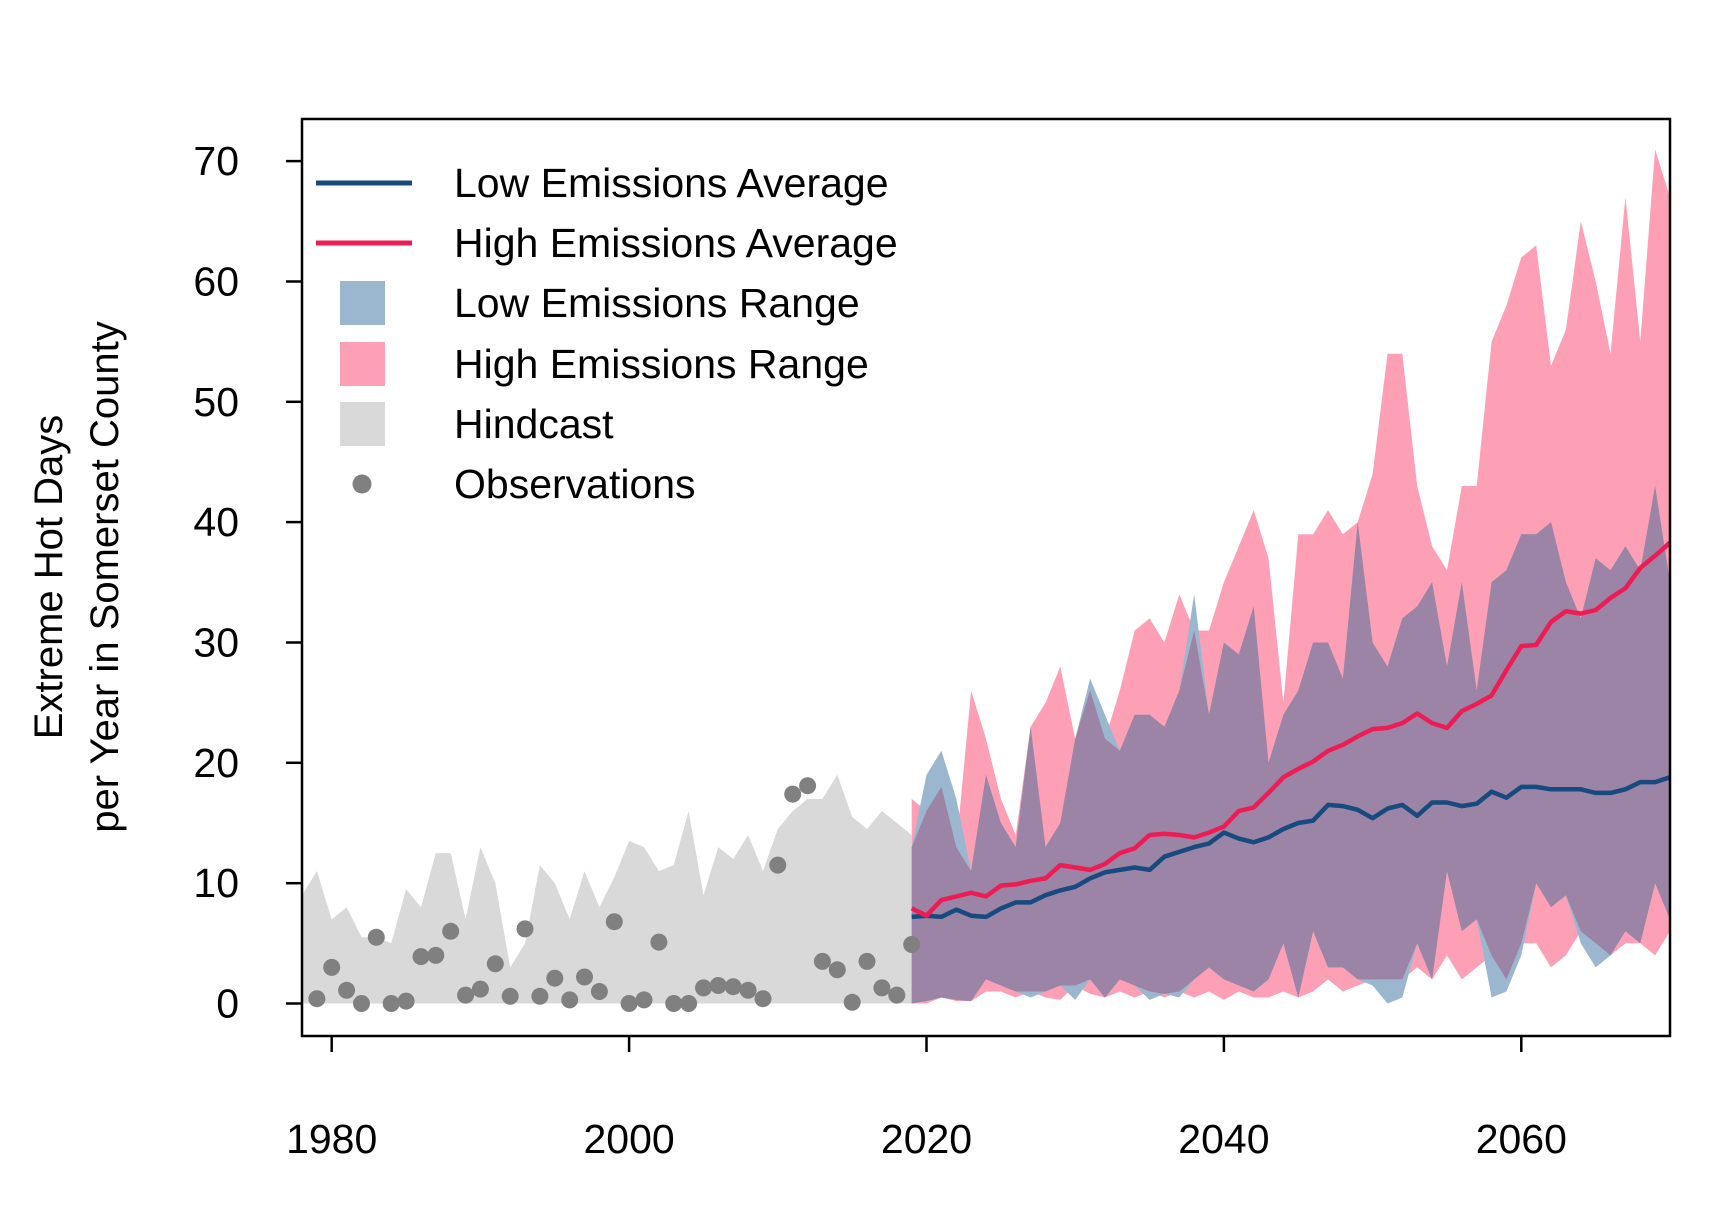 The image size is (1716, 1212). I want to click on legend-label-low_range: Low Emissions Range, so click(657, 303).